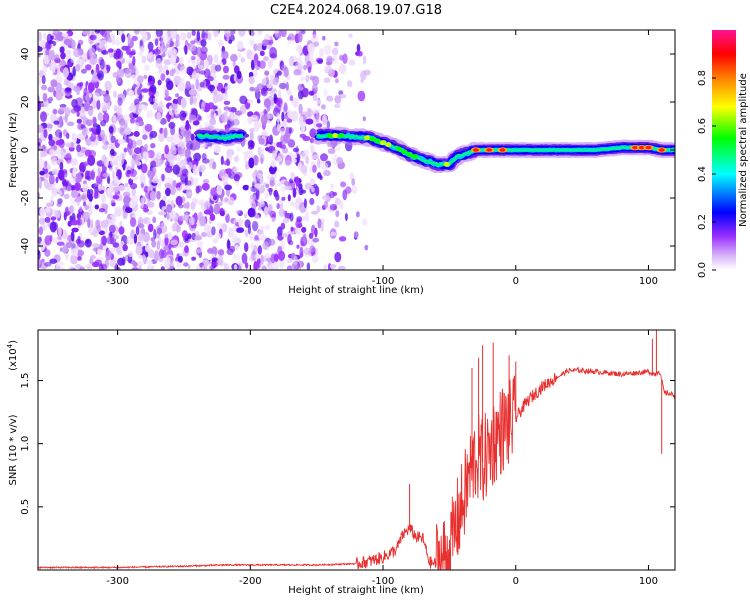 Image resolution: width=750 pixels, height=600 pixels. I want to click on spectrogram-ridge, so click(433, 150).